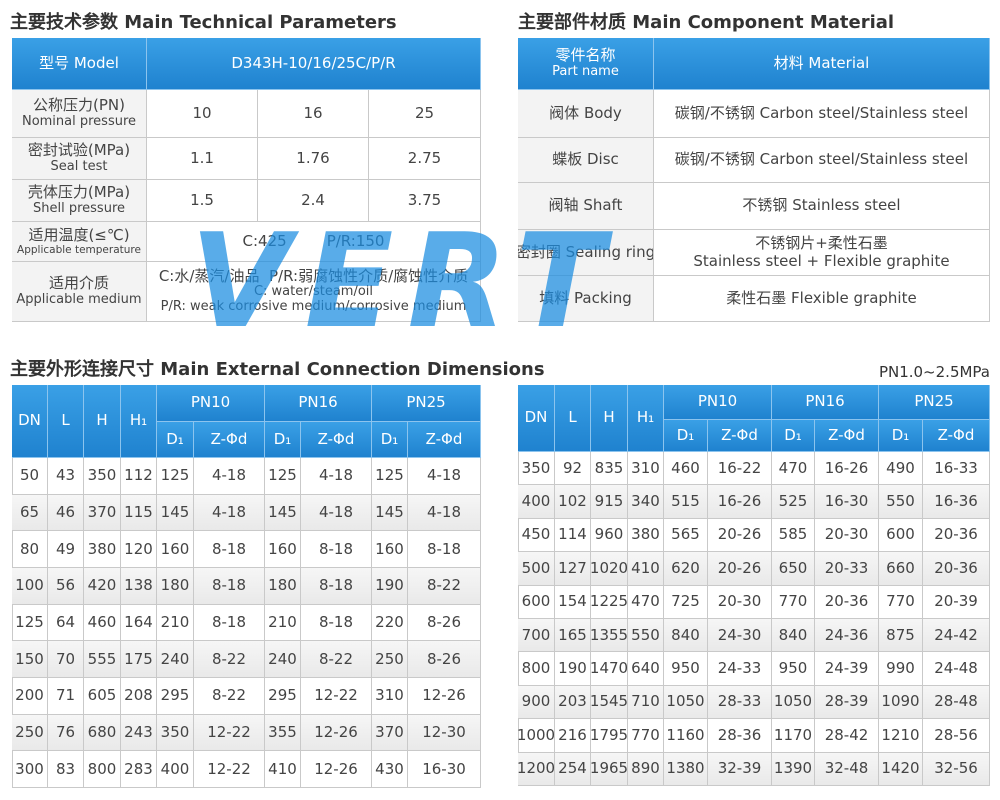  What do you see at coordinates (79, 192) in the screenshot?
I see `cell-text: 壳体压力(MPa)` at bounding box center [79, 192].